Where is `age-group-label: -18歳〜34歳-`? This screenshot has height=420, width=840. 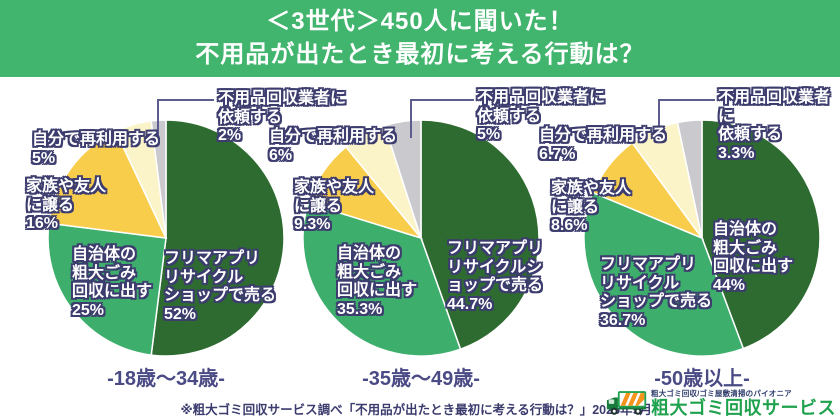
age-group-label: -18歳〜34歳- is located at coordinates (166, 379).